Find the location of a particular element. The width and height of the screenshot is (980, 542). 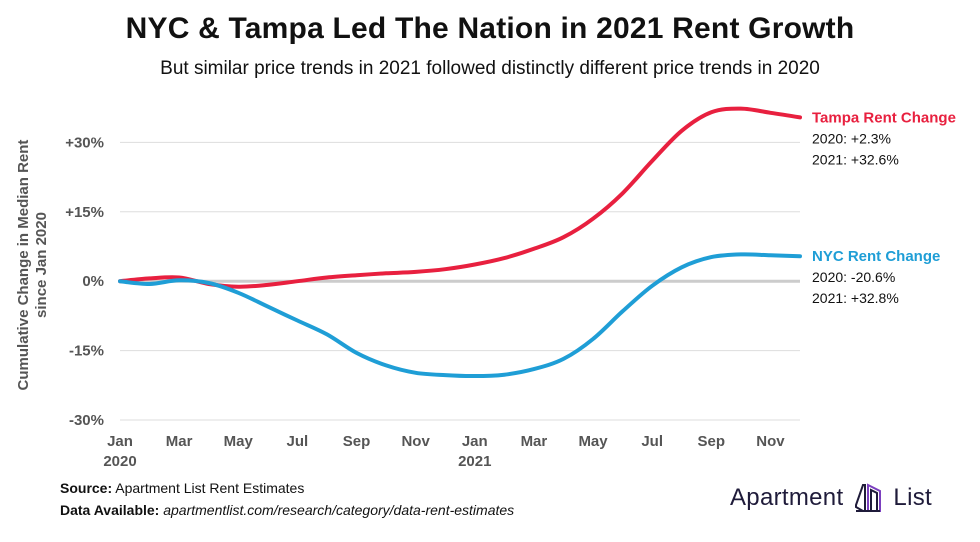

logo-text-left: Apartment is located at coordinates (787, 497).